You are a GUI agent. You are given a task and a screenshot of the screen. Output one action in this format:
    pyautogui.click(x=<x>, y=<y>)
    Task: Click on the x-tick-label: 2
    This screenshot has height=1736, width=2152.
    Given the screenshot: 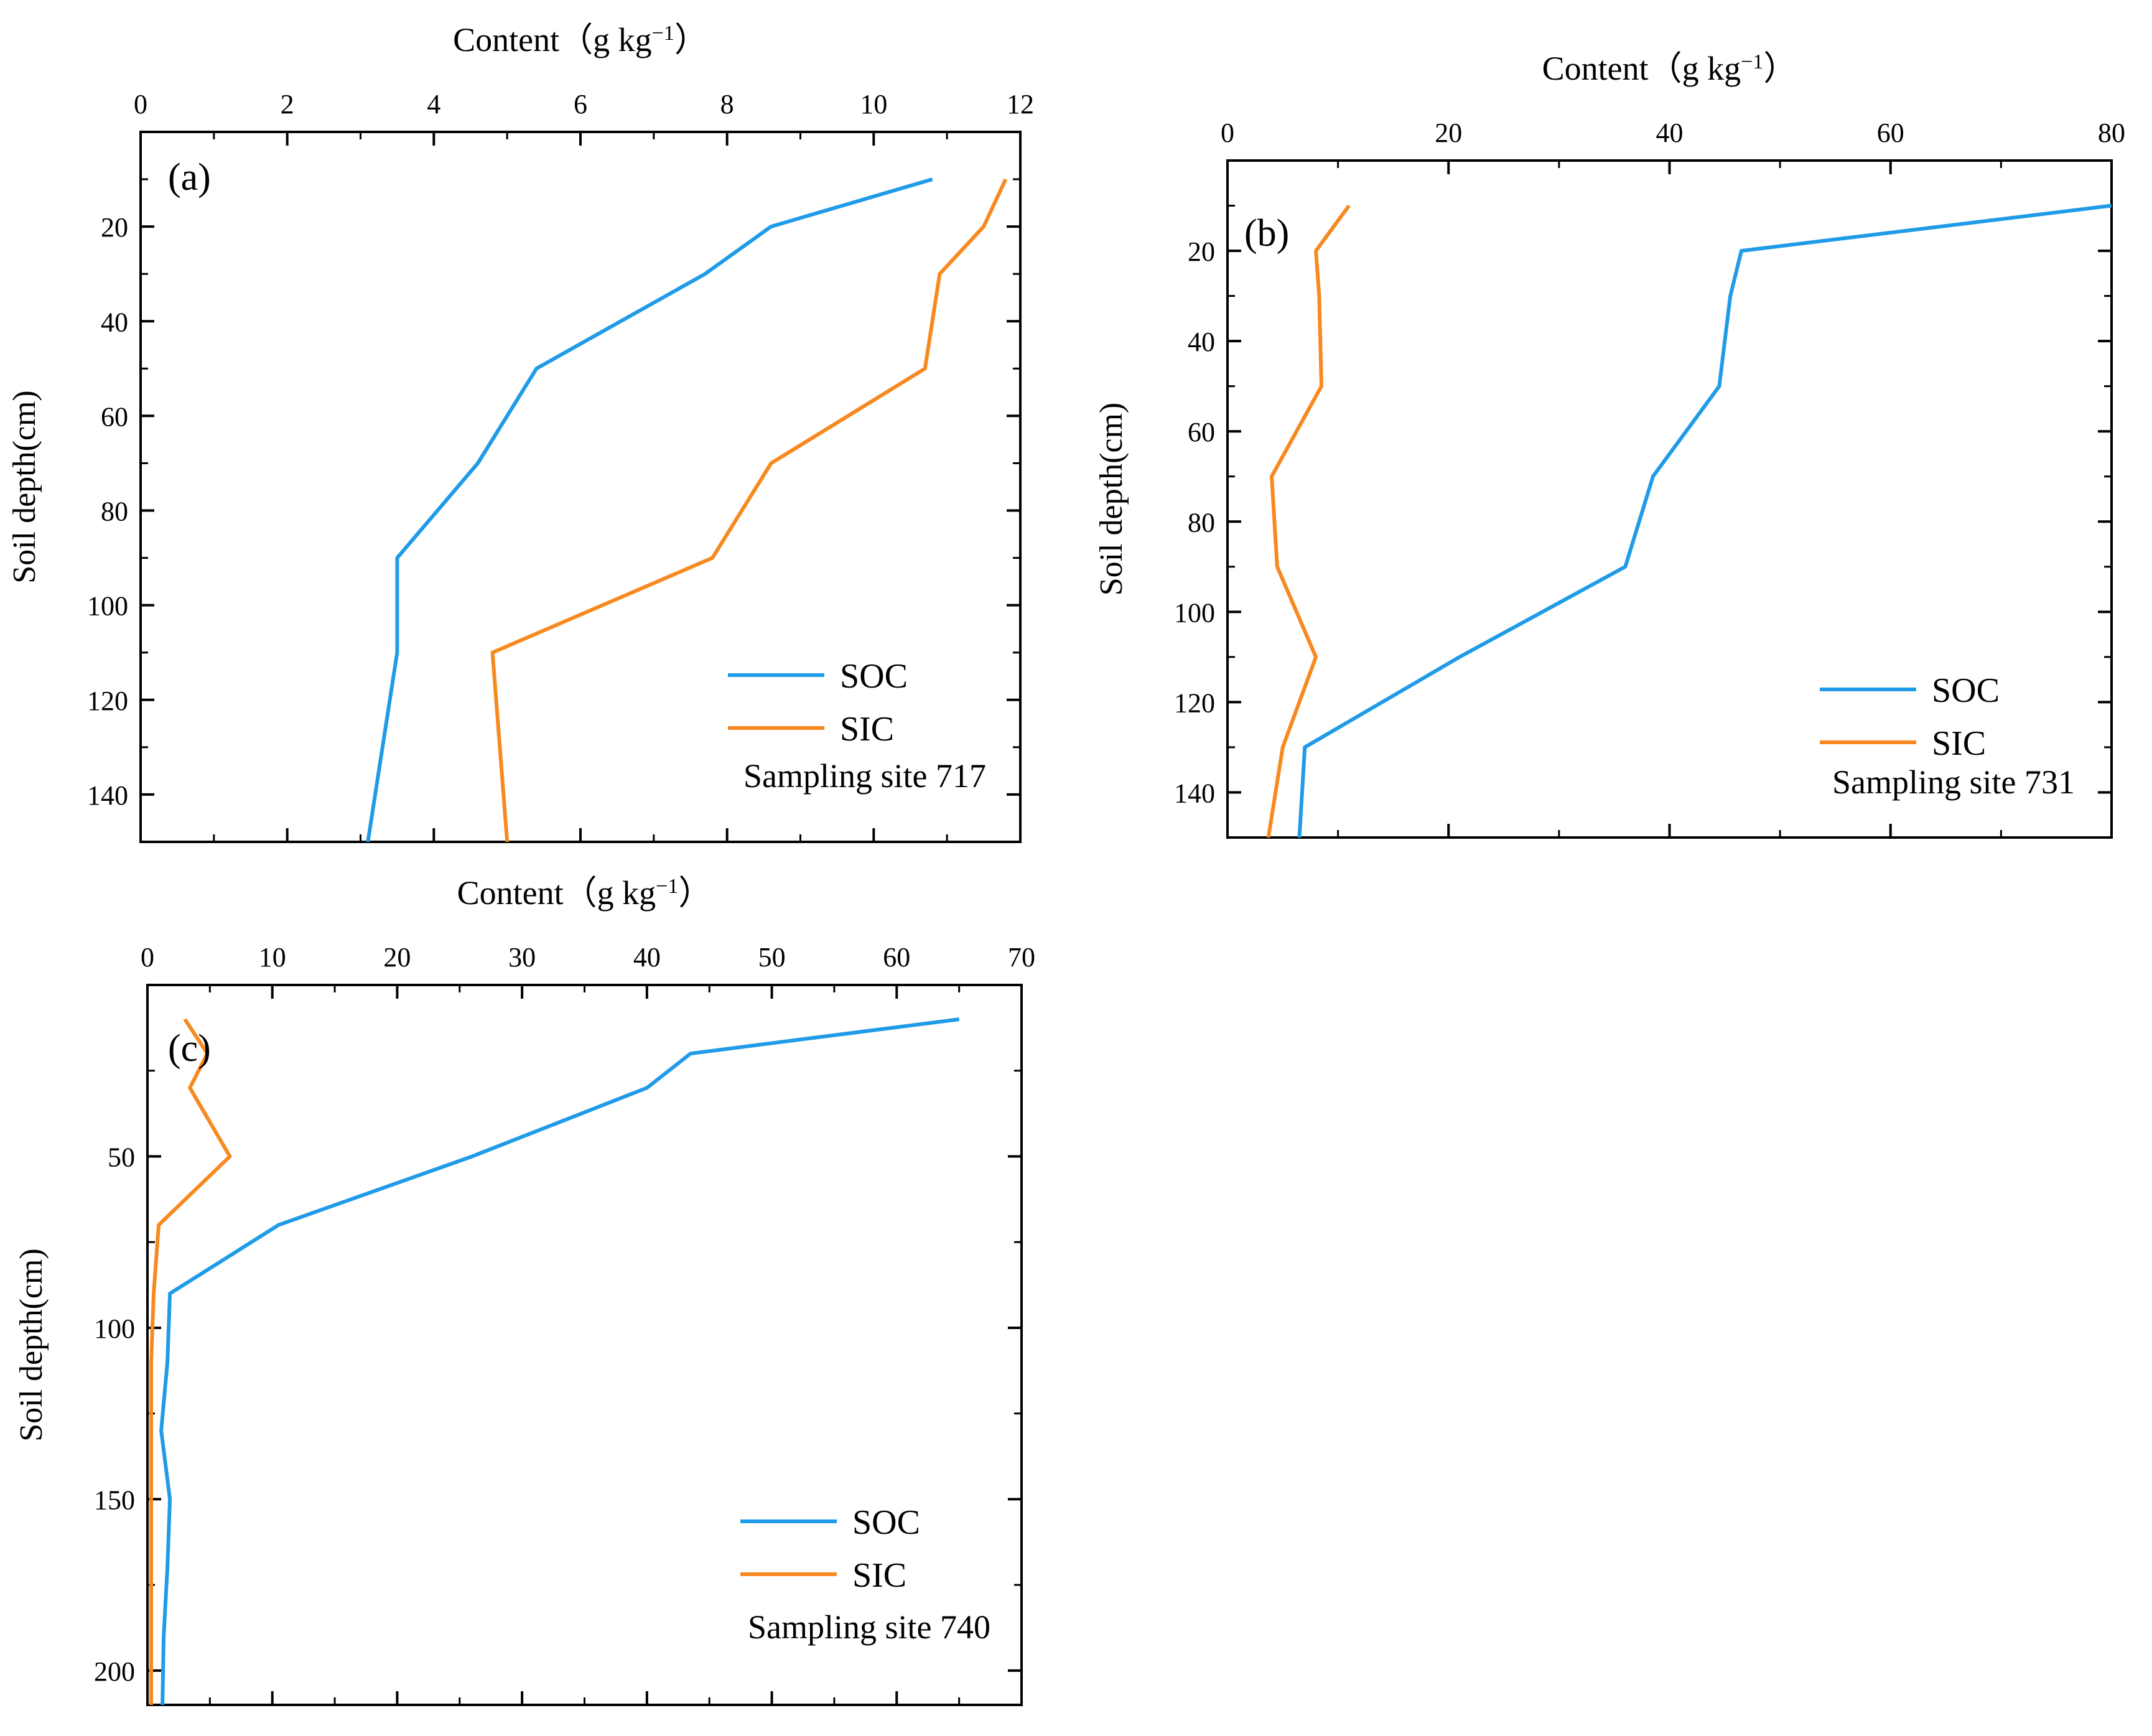 What is the action you would take?
    pyautogui.click(x=287, y=104)
    